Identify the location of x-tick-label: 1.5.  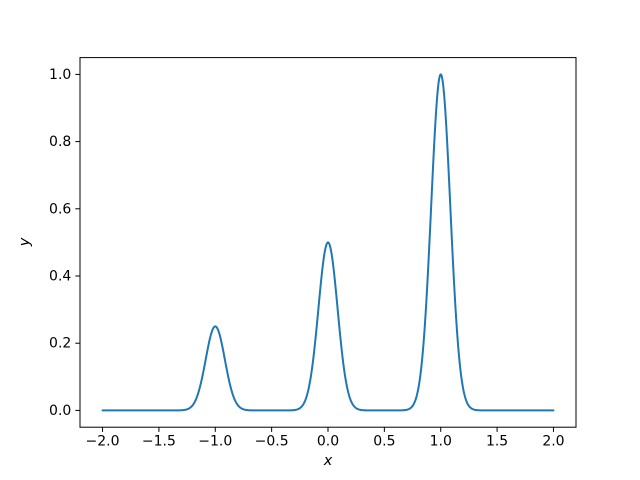
(497, 441).